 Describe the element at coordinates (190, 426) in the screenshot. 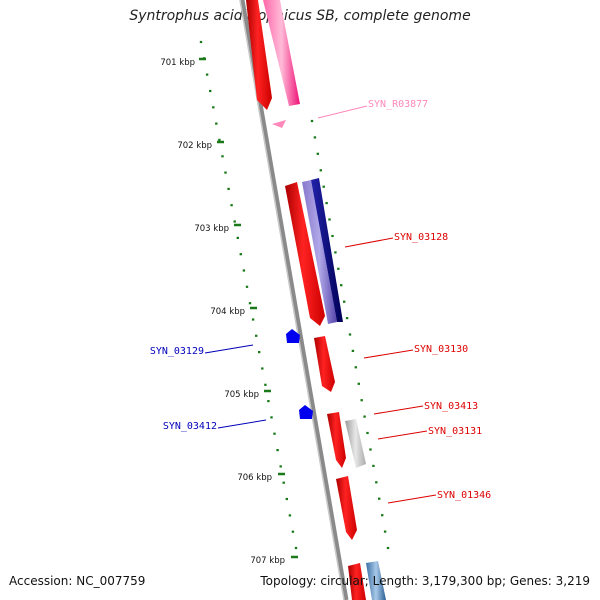

I see `gene-label-syn-03412: SYN_03412` at that location.